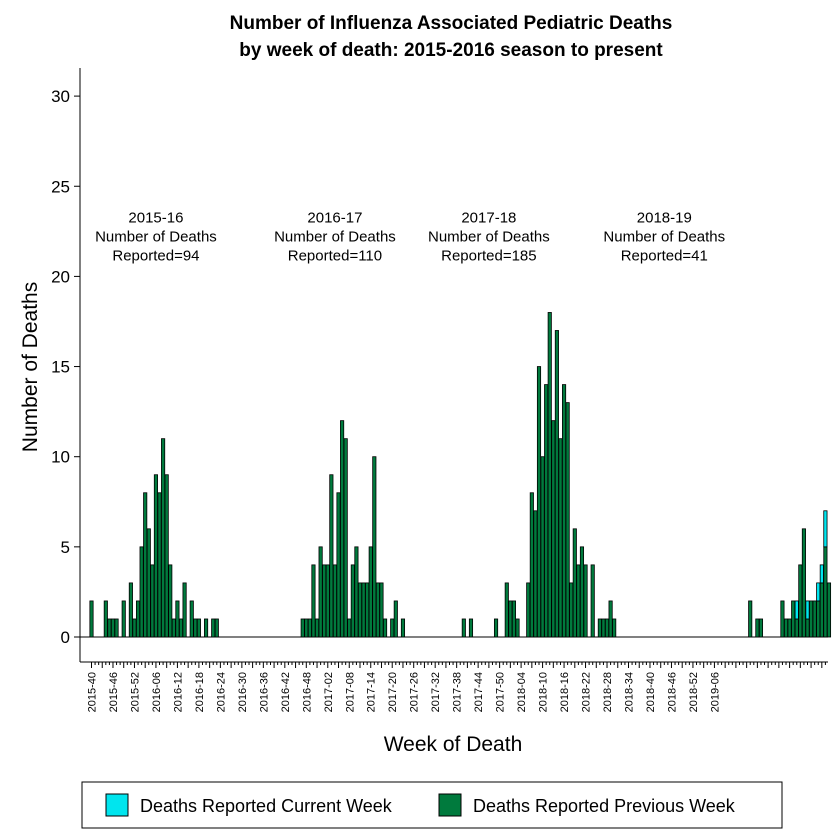 This screenshot has width=840, height=840. What do you see at coordinates (436, 692) in the screenshot?
I see `x-tick-label: 2017-32` at bounding box center [436, 692].